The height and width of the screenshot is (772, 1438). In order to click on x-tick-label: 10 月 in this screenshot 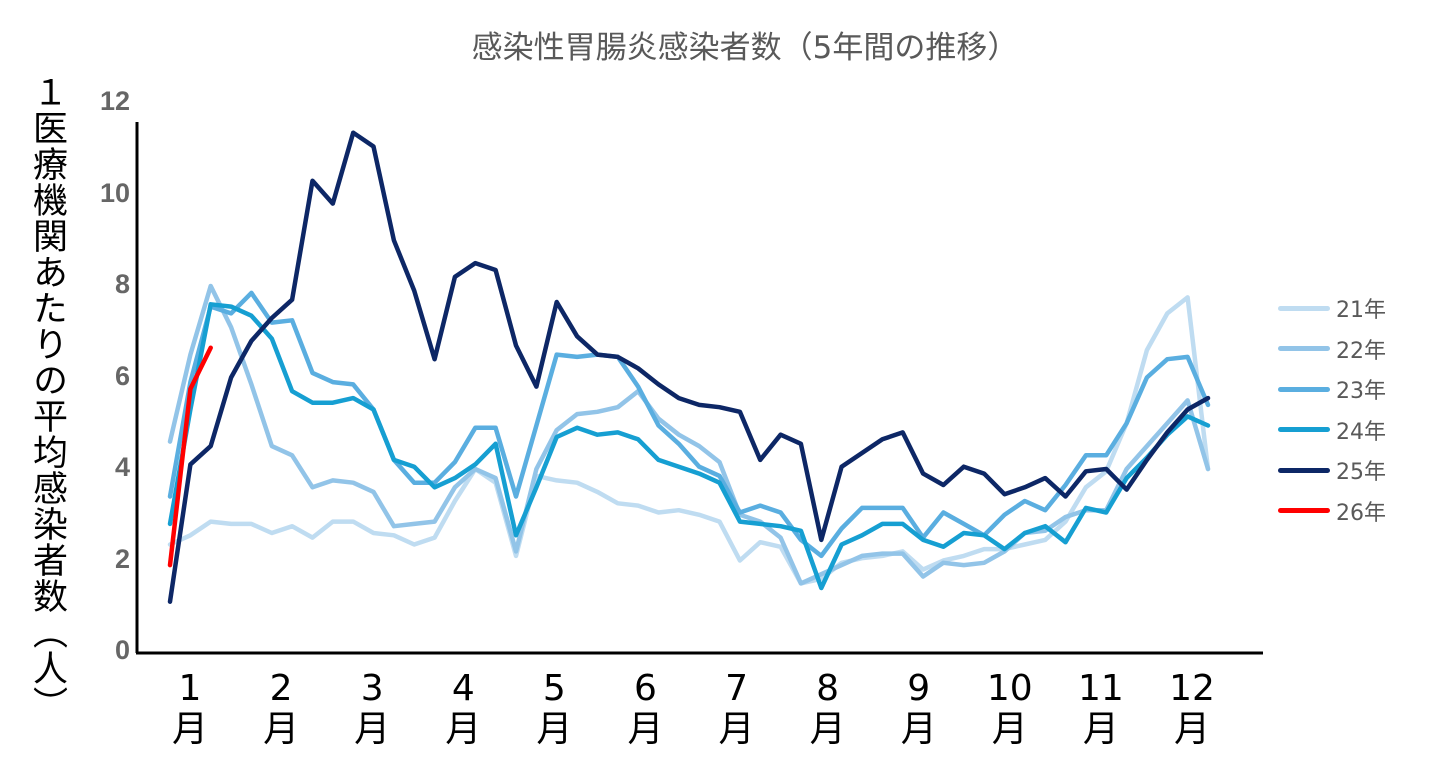, I will do `click(1010, 709)`.